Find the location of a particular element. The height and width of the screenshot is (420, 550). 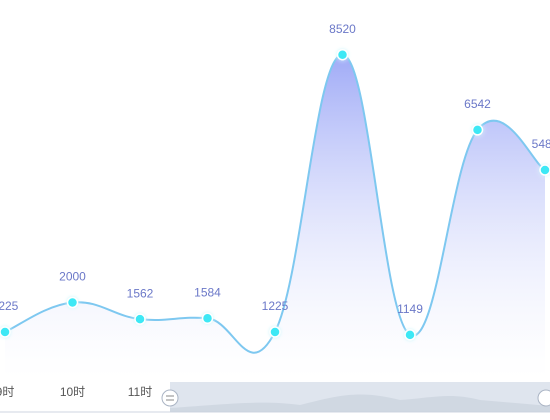

value-label: 6542 is located at coordinates (477, 104).